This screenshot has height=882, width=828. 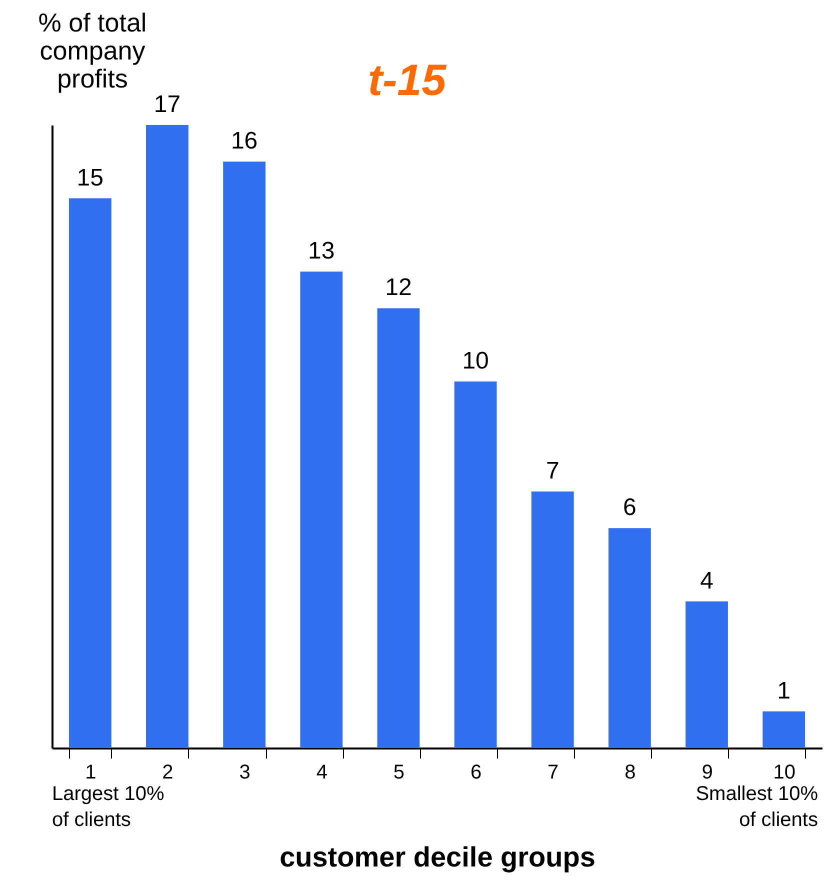 I want to click on text: Smallest 10% of clients, so click(x=757, y=807).